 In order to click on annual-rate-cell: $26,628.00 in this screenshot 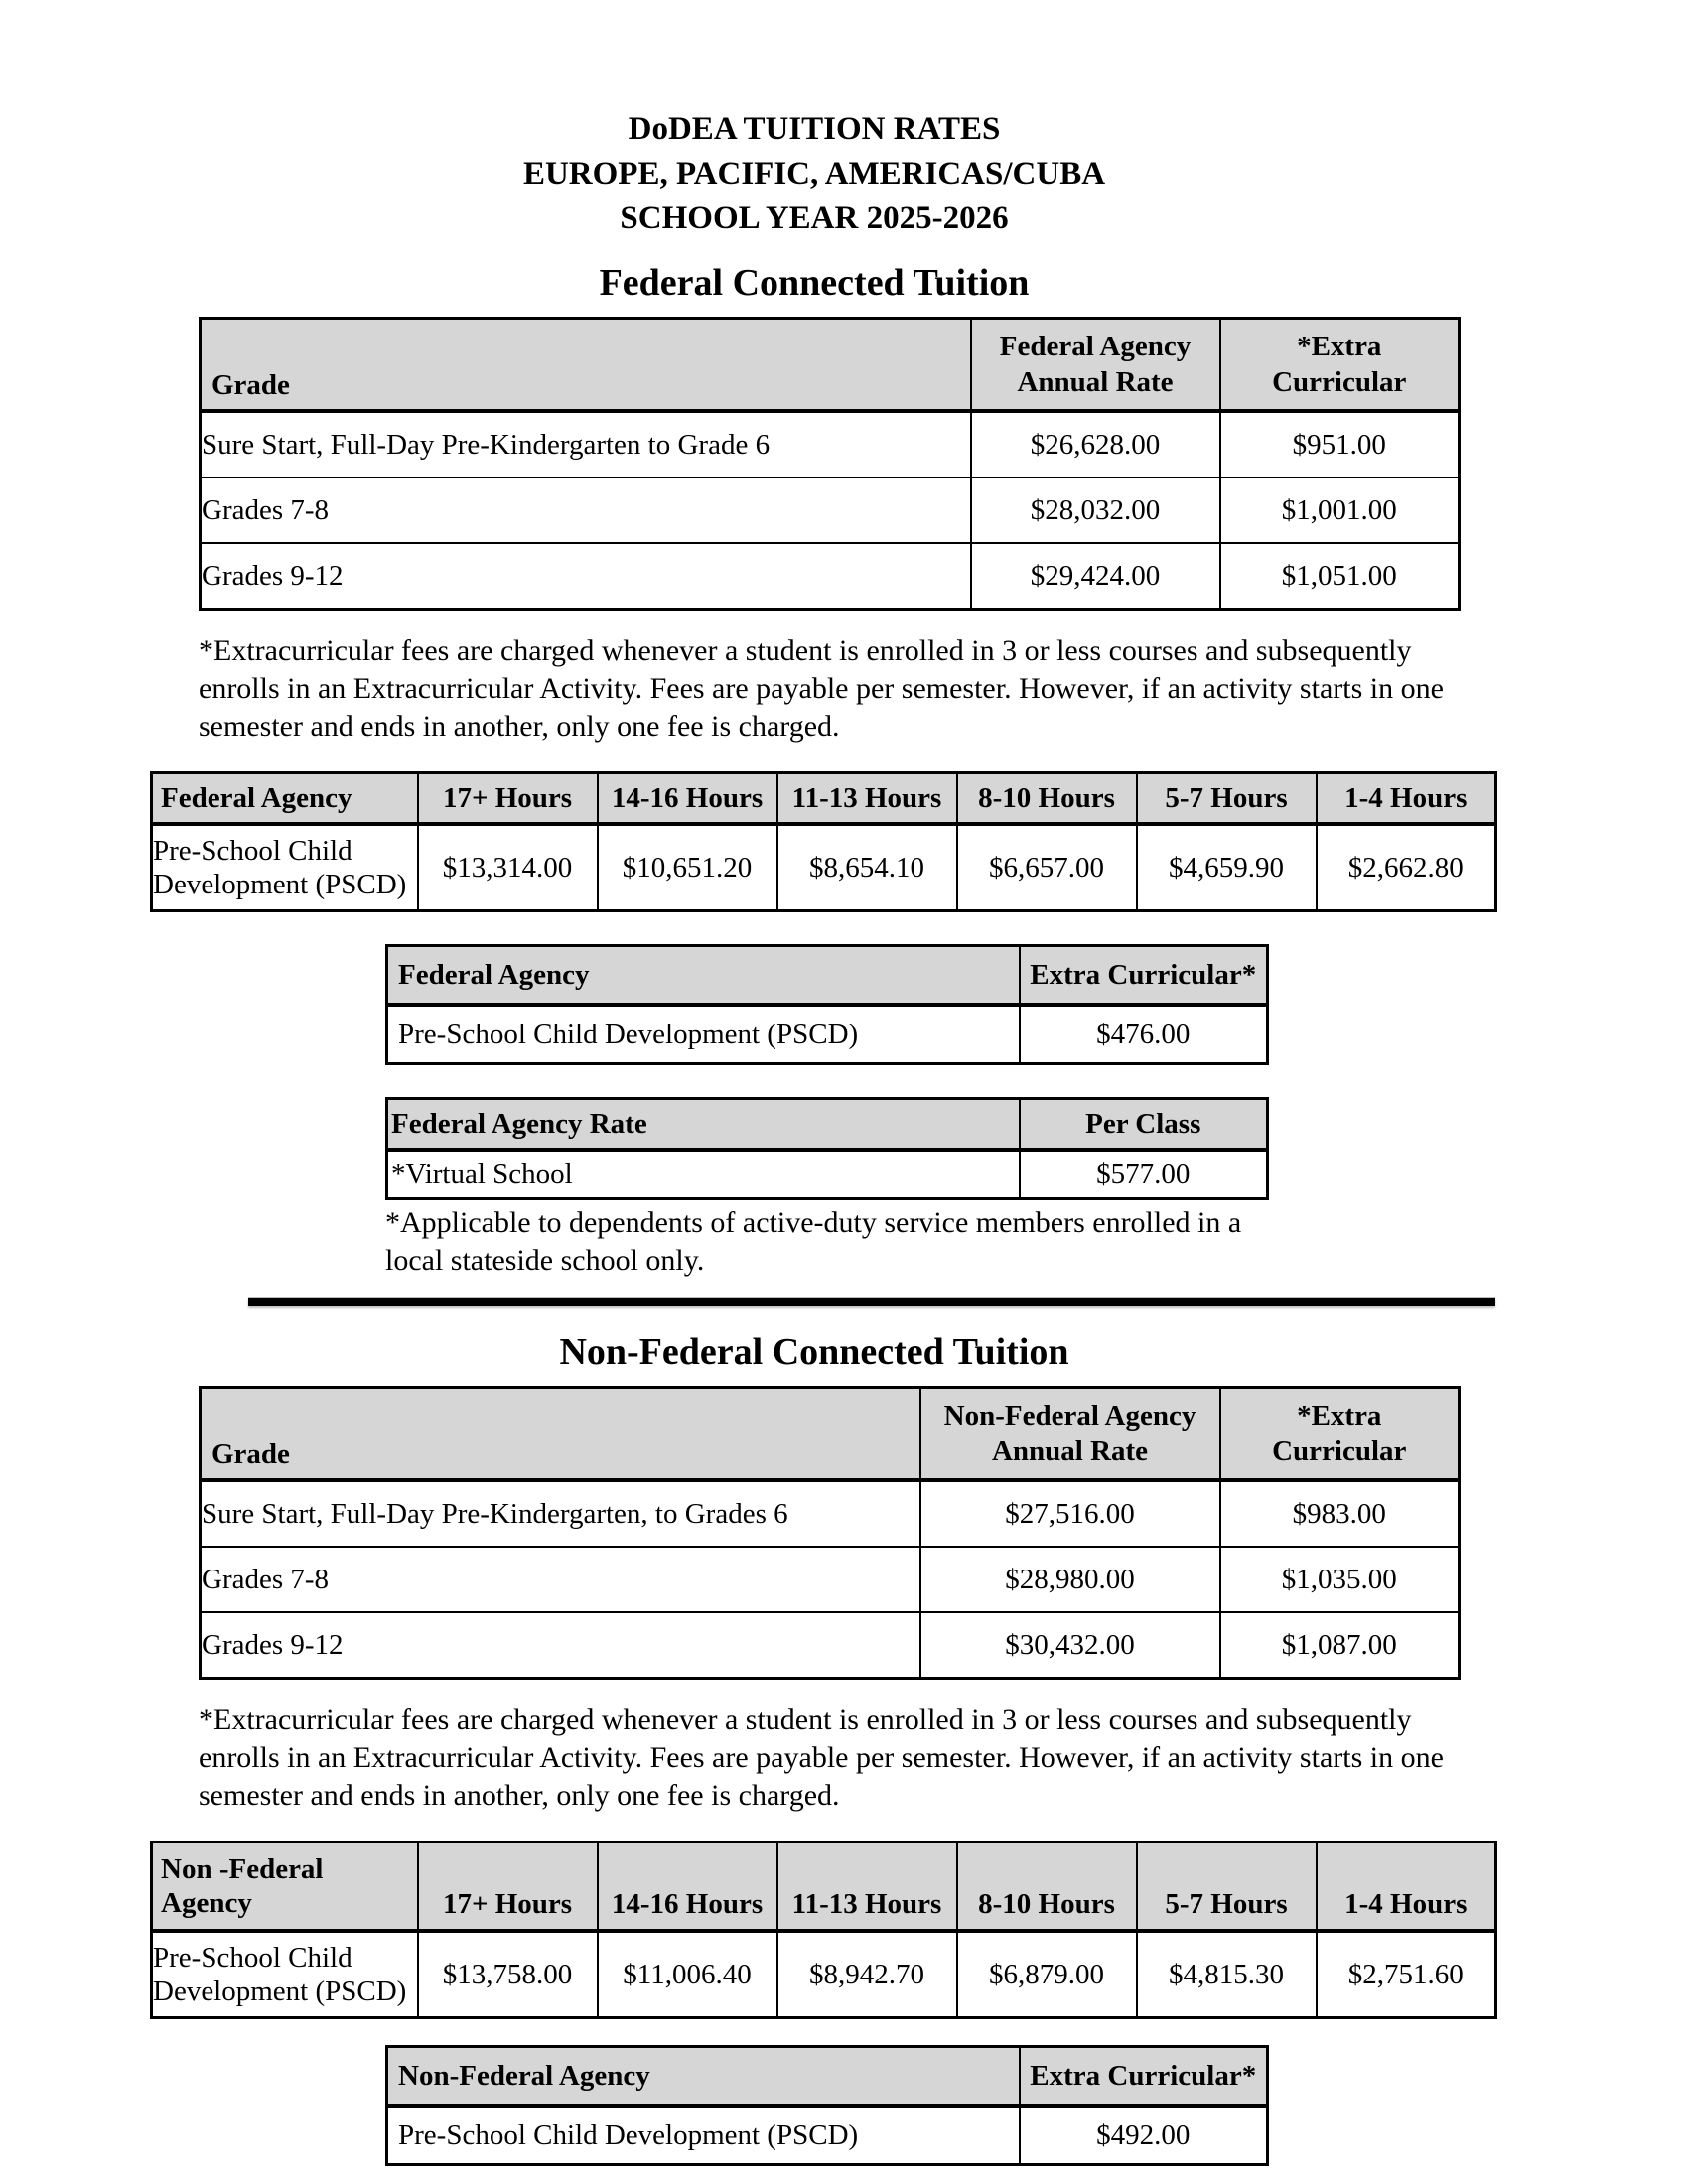, I will do `click(1095, 444)`.